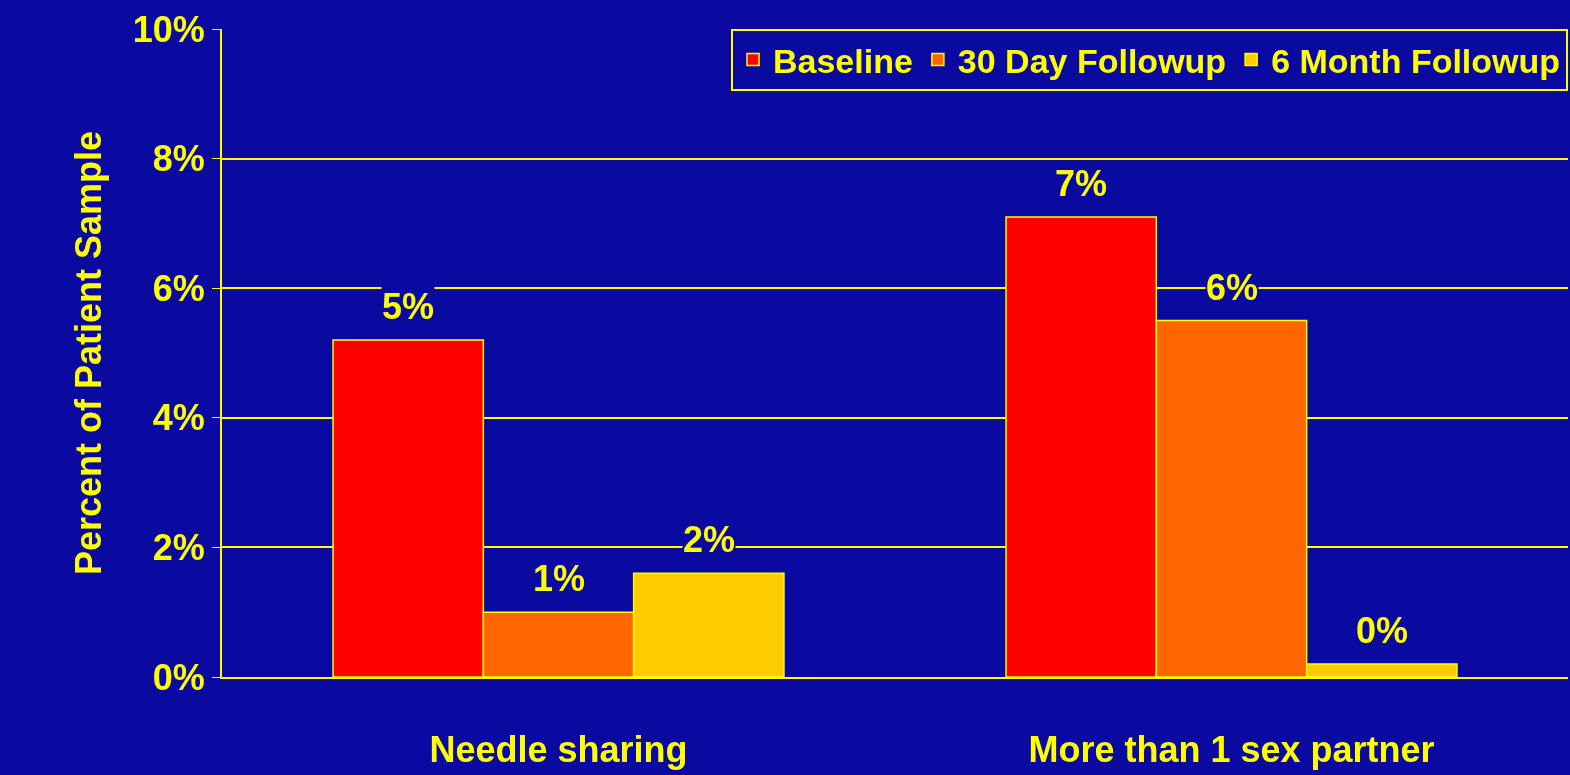 Image resolution: width=1570 pixels, height=775 pixels. Describe the element at coordinates (168, 29) in the screenshot. I see `y-tick-label: 10%` at that location.